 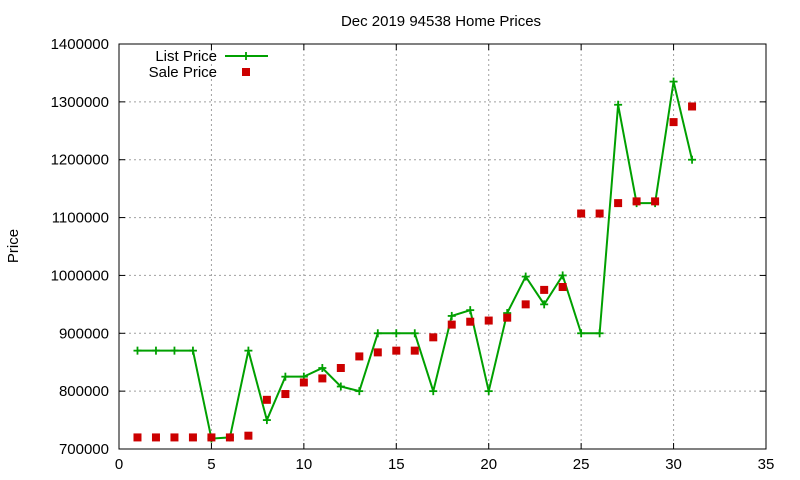 I want to click on legend-label: Sale Price, so click(x=183, y=72).